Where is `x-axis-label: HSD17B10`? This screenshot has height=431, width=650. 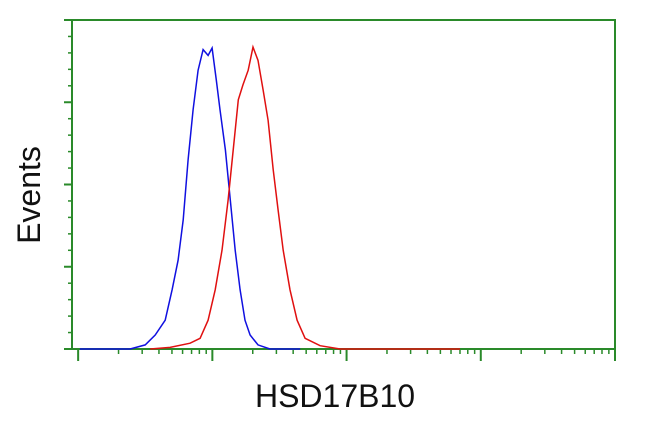
x-axis-label: HSD17B10 is located at coordinates (335, 396).